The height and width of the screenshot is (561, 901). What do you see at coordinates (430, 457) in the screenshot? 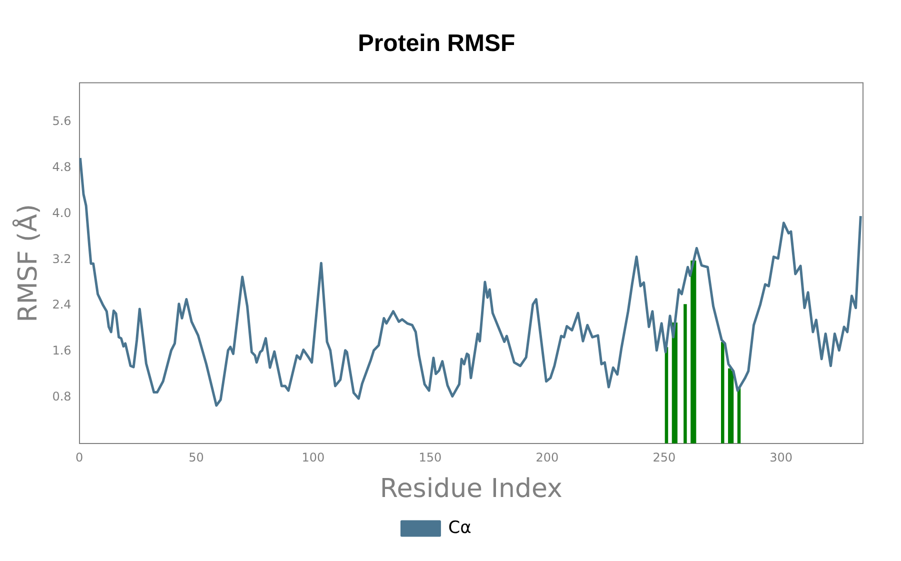
I see `x-tick-label: 150` at bounding box center [430, 457].